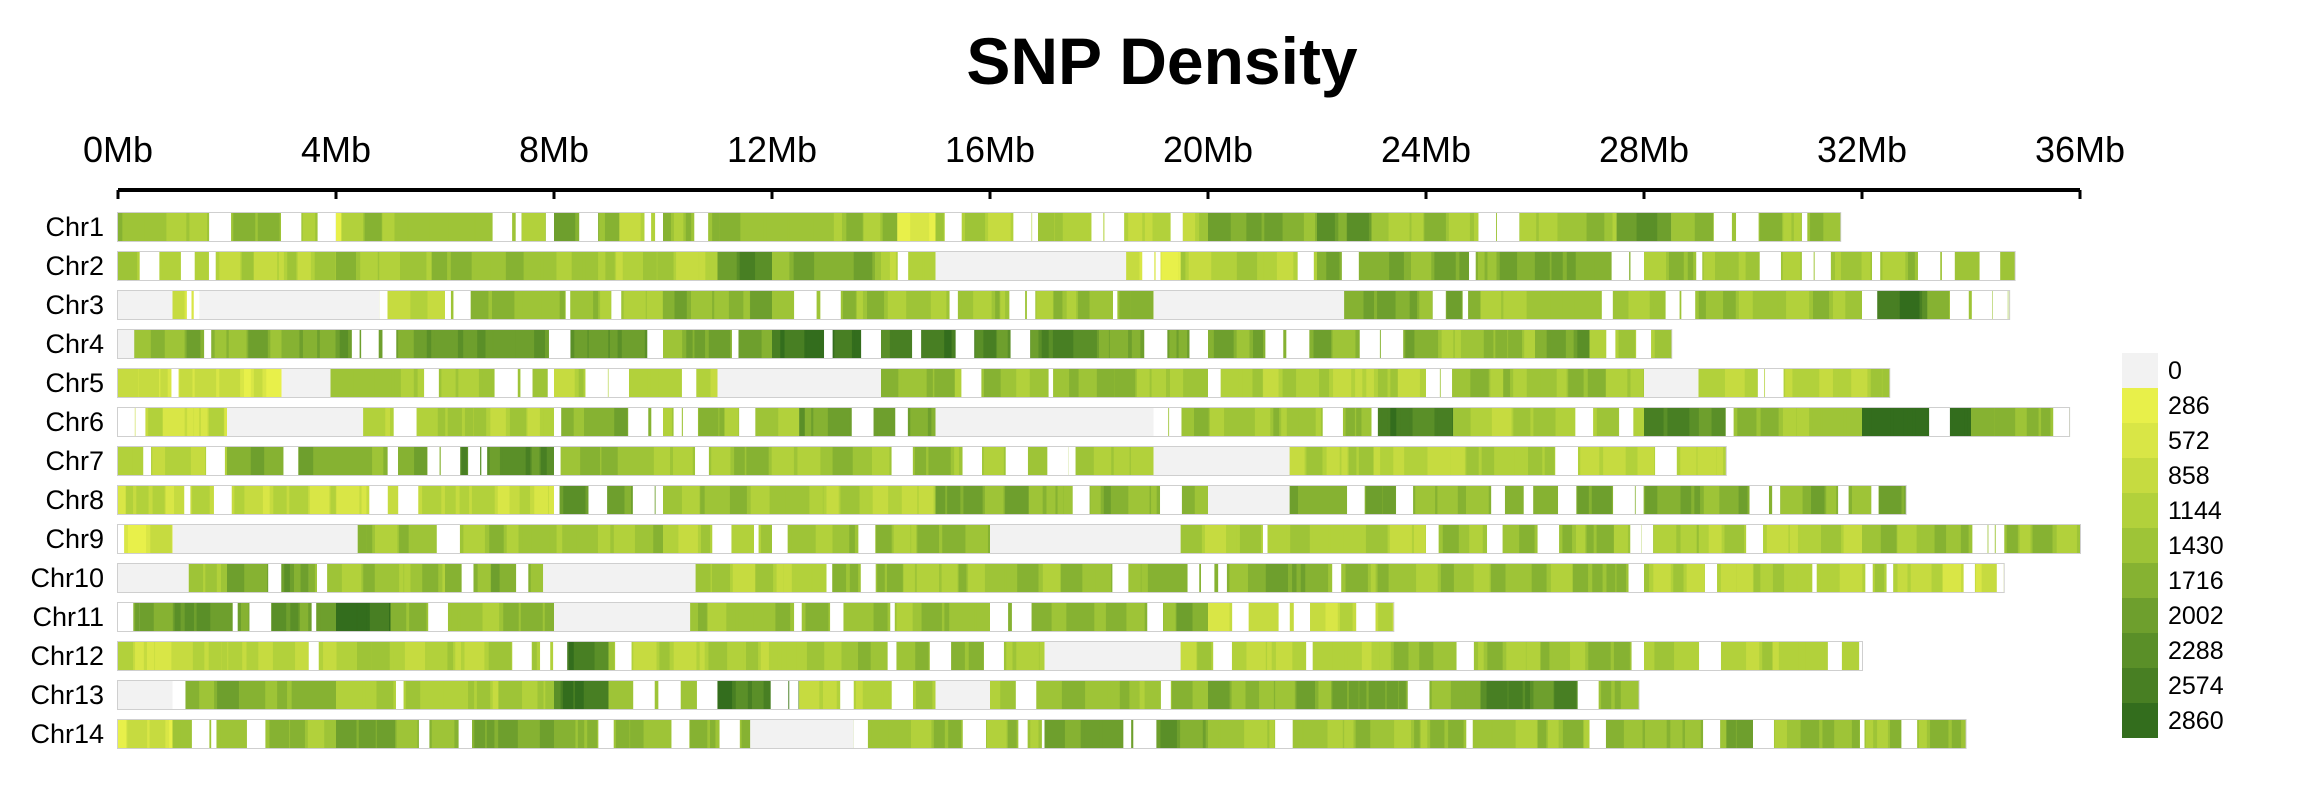 This screenshot has width=2324, height=786. I want to click on x-tick-label: 24Mb, so click(1426, 149).